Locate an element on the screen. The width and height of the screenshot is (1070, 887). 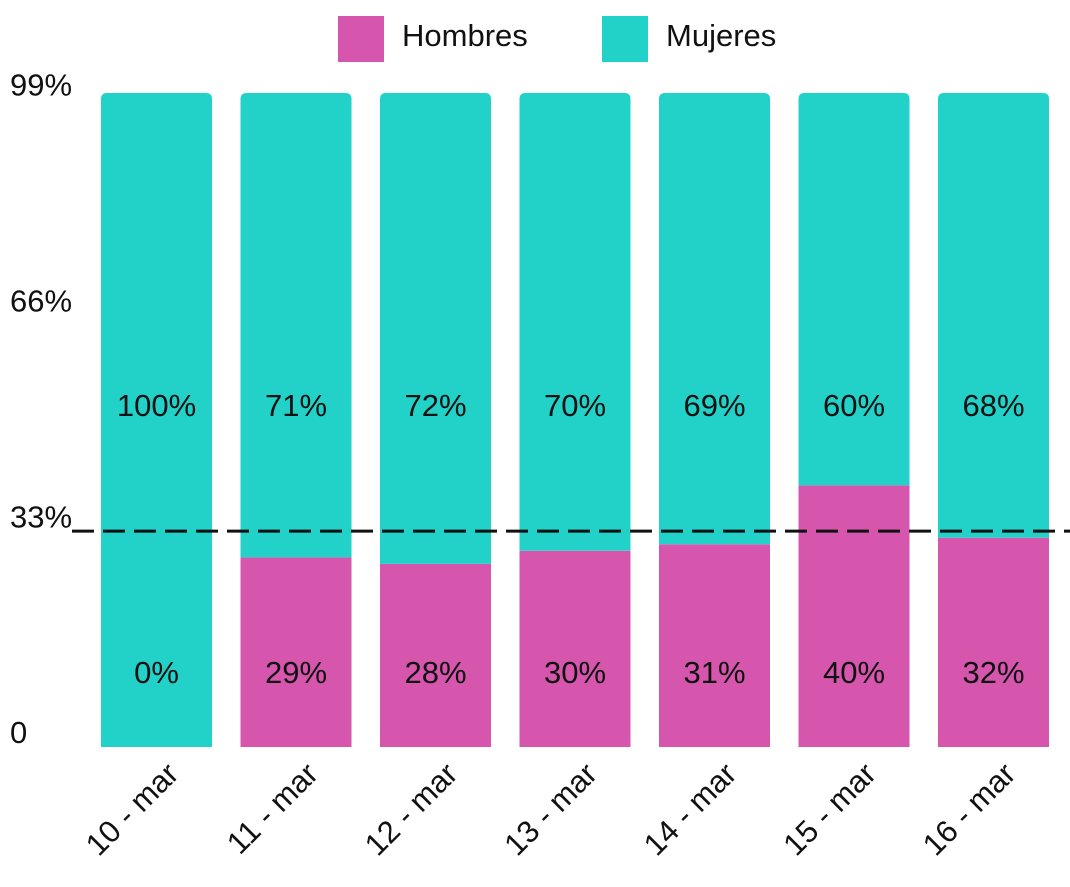
legend-label: Mujeres is located at coordinates (721, 35).